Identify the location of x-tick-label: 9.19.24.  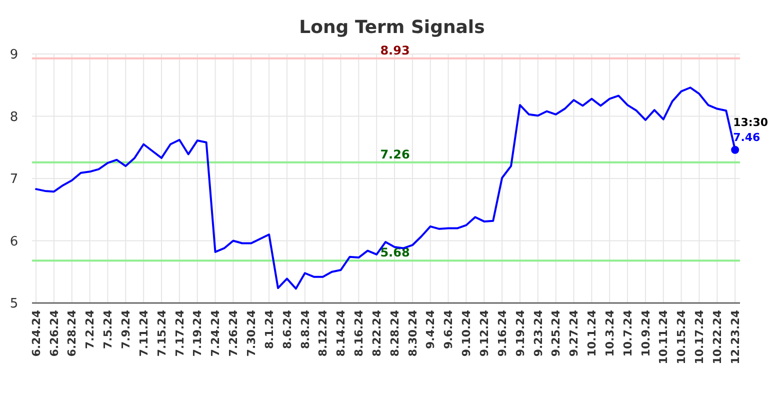
(520, 333).